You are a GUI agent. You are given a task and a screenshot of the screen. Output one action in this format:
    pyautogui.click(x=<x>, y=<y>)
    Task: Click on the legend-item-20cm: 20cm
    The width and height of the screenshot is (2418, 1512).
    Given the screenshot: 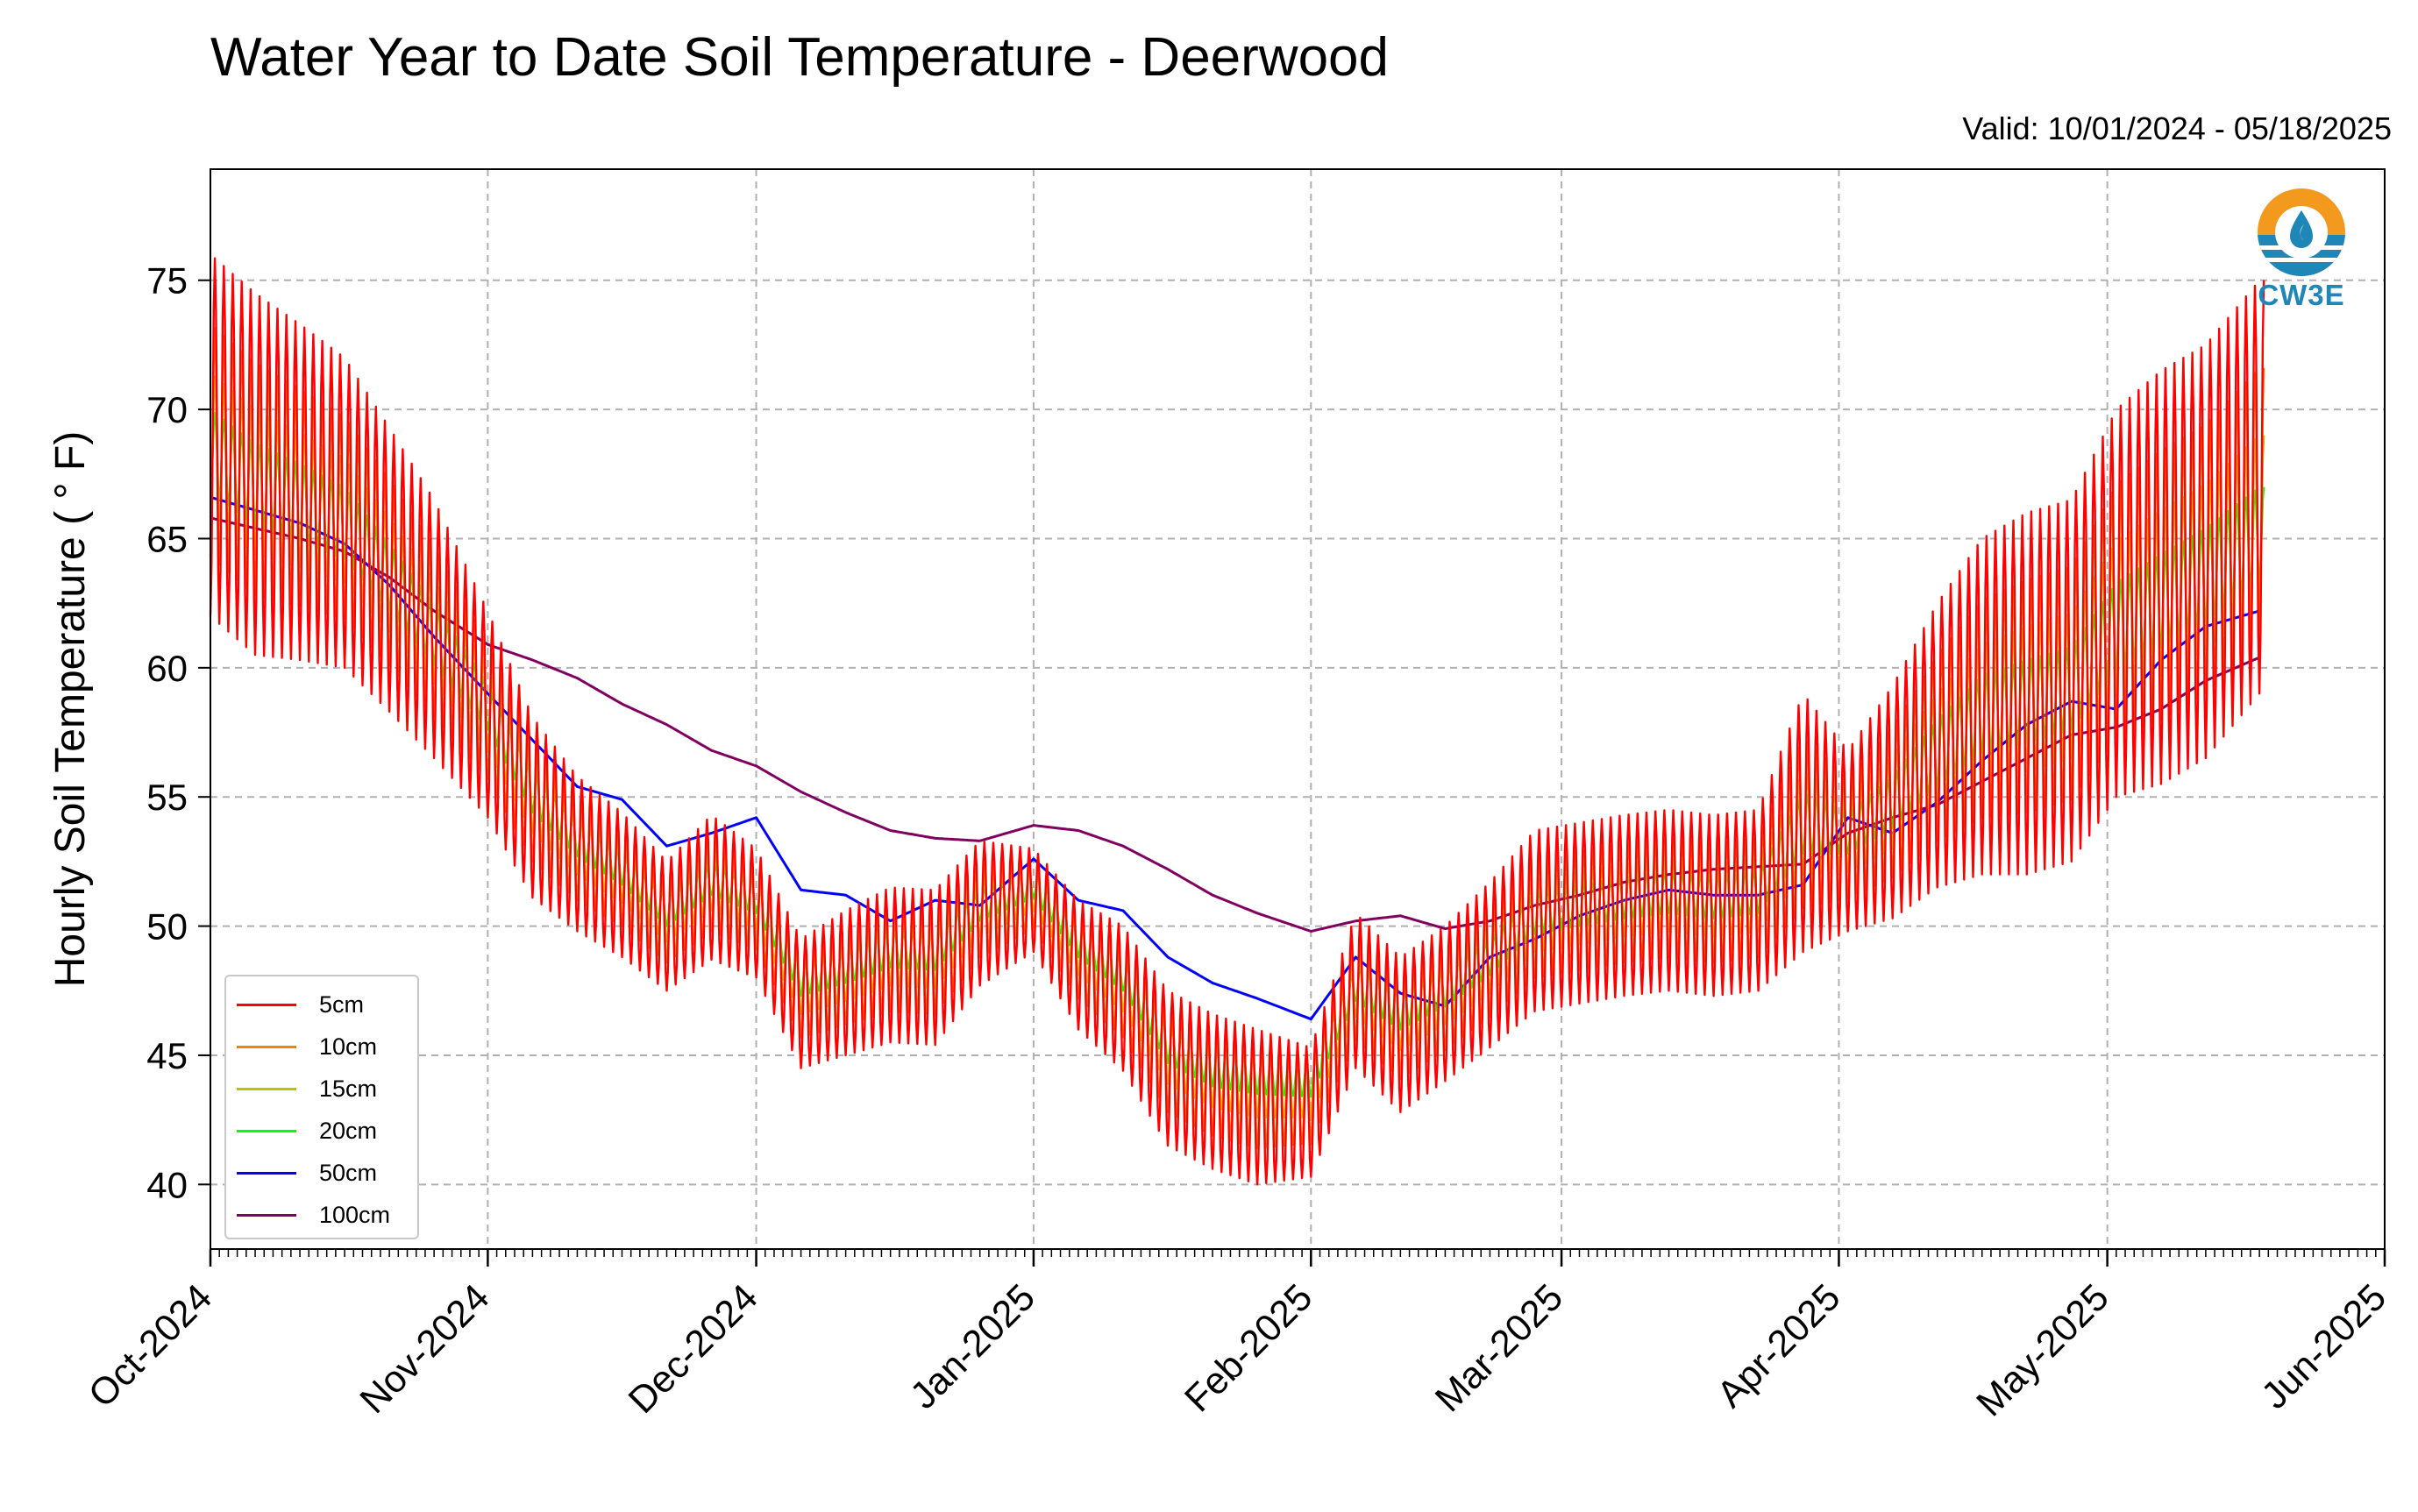 What is the action you would take?
    pyautogui.click(x=307, y=1130)
    